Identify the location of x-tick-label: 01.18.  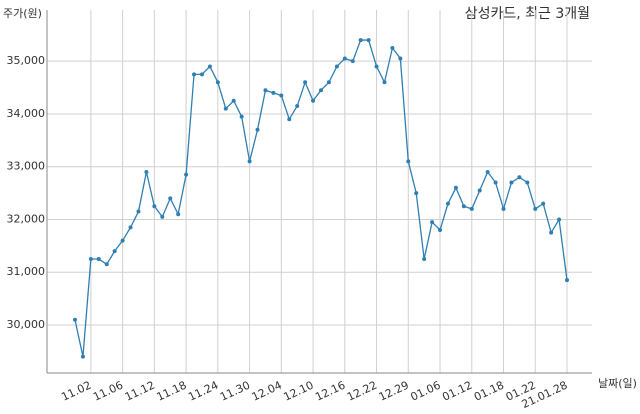
(489, 391).